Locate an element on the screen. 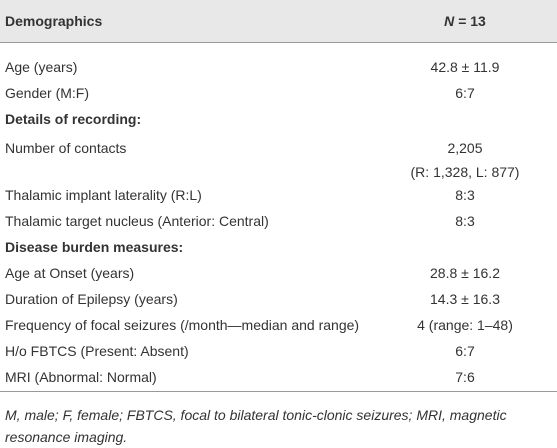 This screenshot has height=448, width=557. row-value: 28.8 ± 16.2 is located at coordinates (465, 273).